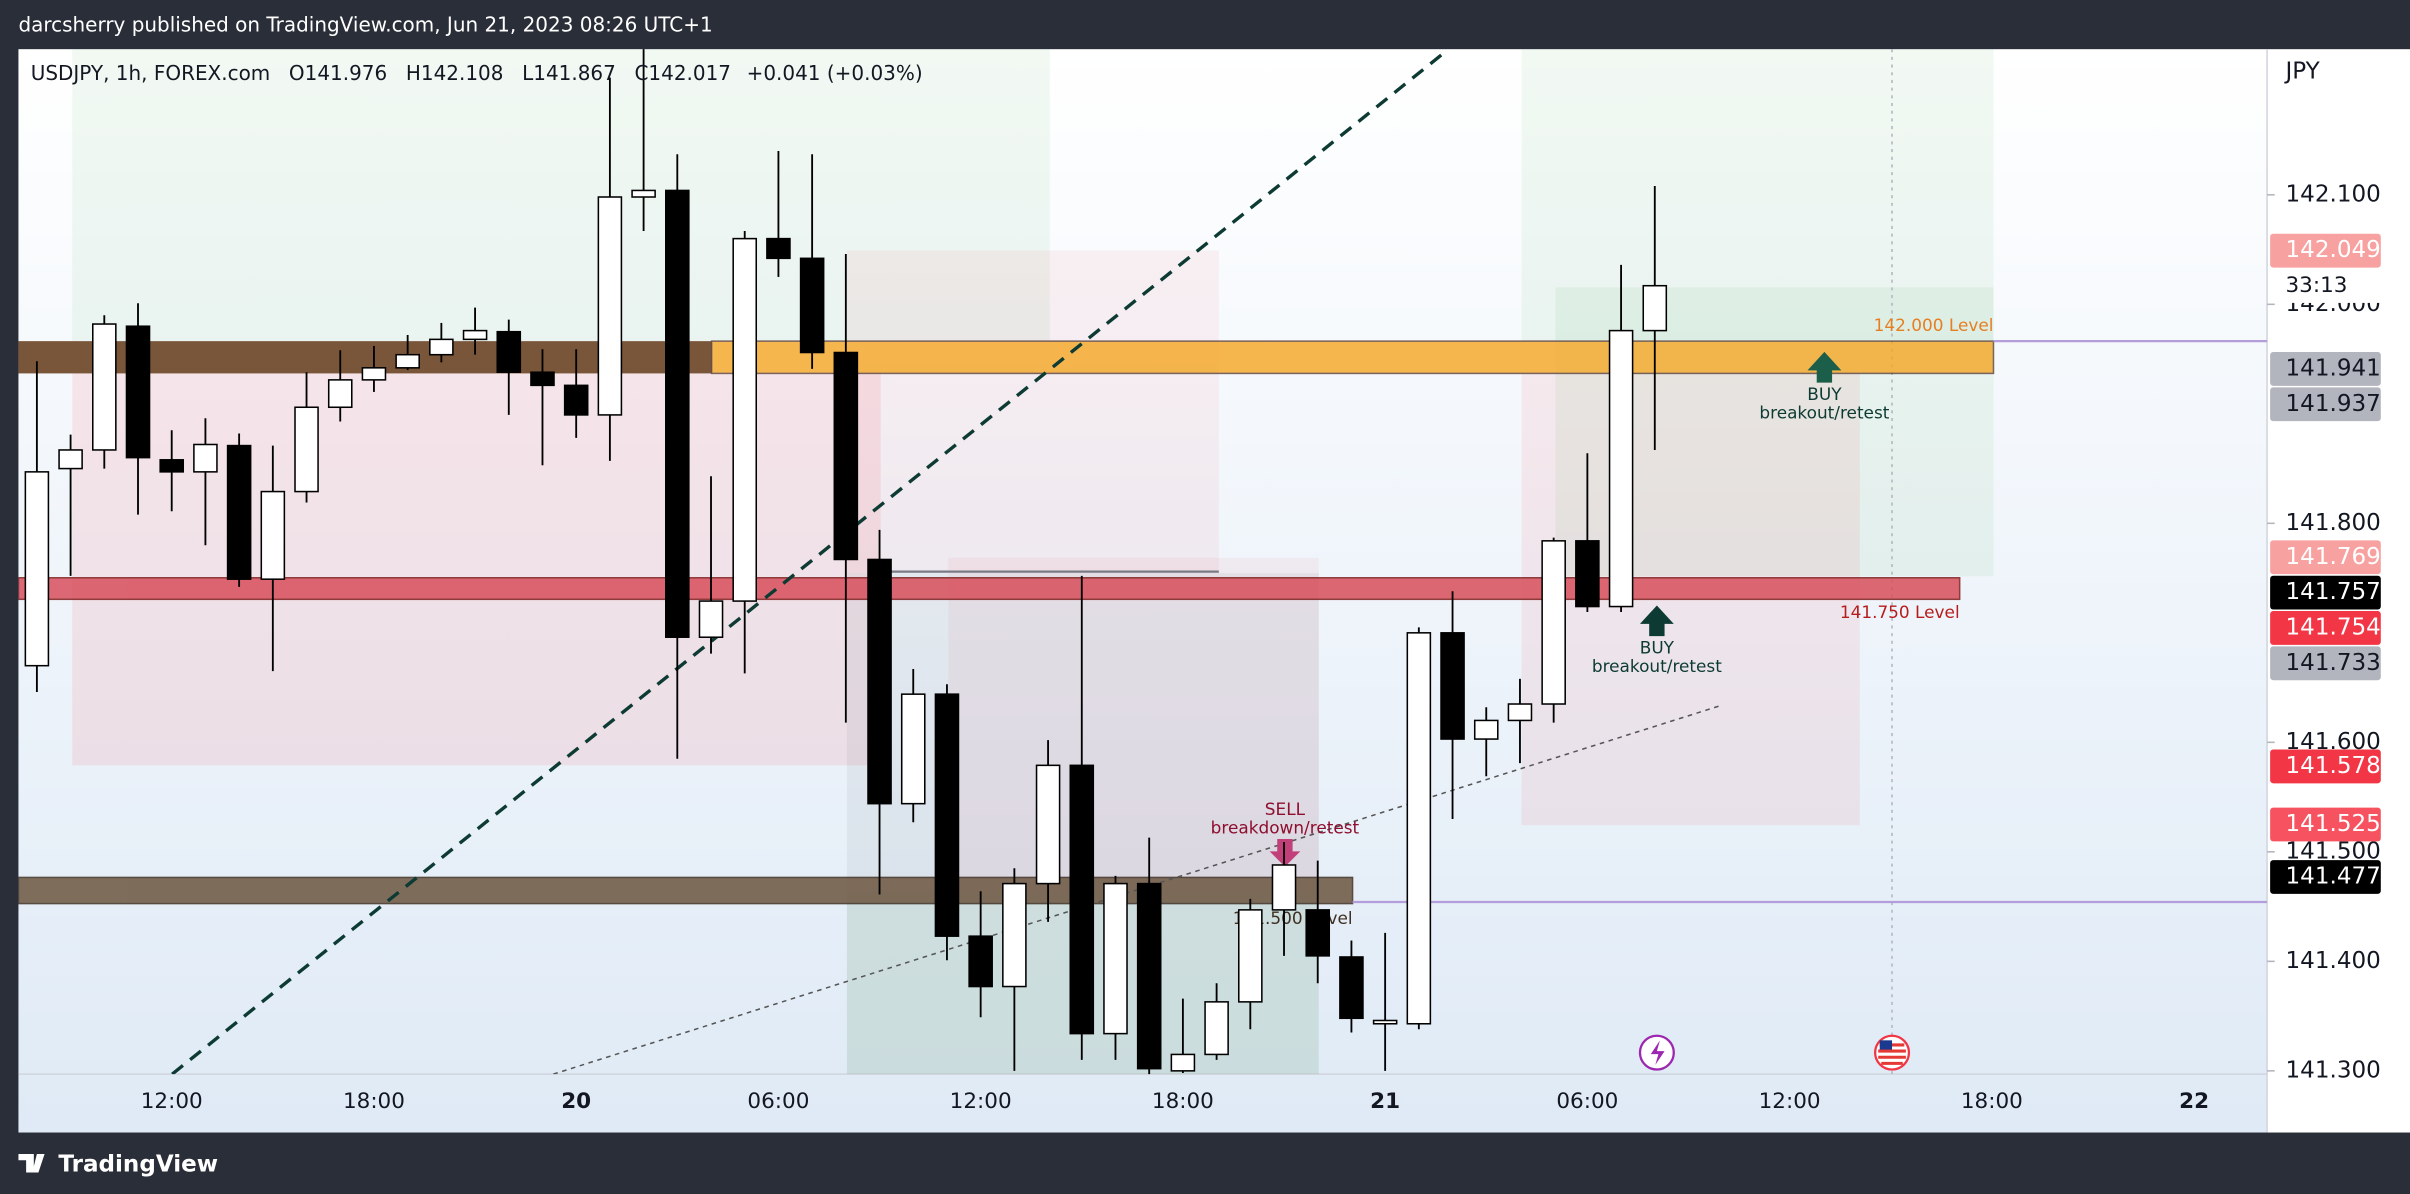 The height and width of the screenshot is (1194, 2410). What do you see at coordinates (2333, 557) in the screenshot?
I see `price-badge-label: 141.769` at bounding box center [2333, 557].